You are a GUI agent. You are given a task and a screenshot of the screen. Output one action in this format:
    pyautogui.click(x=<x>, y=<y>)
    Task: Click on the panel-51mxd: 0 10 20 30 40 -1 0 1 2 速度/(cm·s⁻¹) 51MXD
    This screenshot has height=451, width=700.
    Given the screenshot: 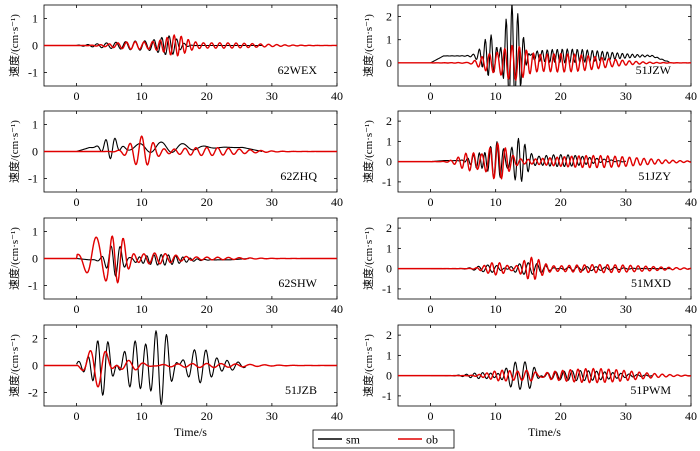 What is the action you would take?
    pyautogui.click(x=529, y=266)
    